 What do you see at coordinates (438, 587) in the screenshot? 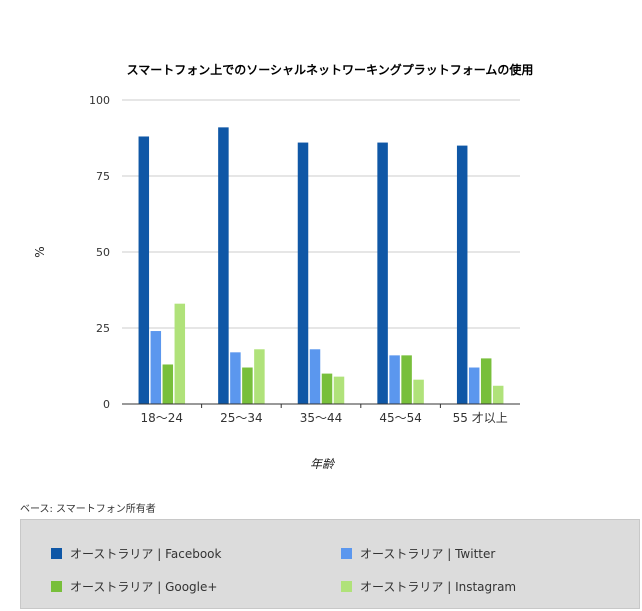
I see `legend-label-instagram: オーストラリア | Instagram` at bounding box center [438, 587].